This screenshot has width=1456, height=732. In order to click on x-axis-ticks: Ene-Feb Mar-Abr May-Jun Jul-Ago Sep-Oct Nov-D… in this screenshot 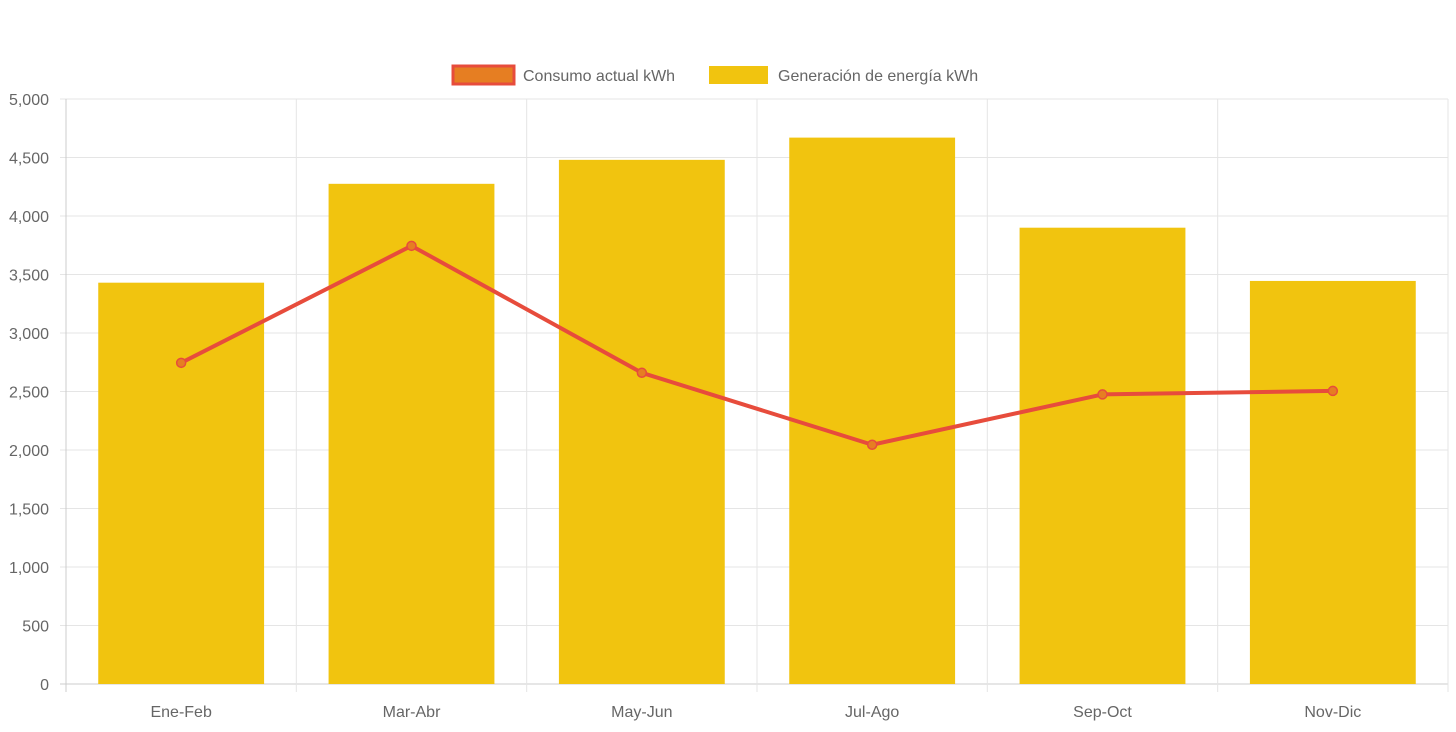, I will do `click(755, 712)`.